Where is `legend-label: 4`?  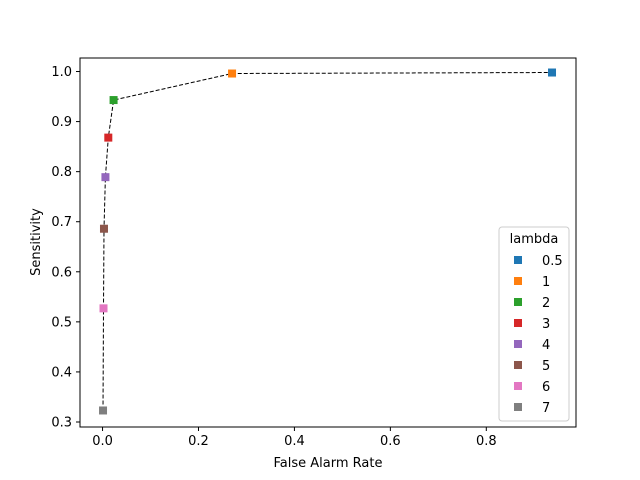
legend-label: 4 is located at coordinates (546, 345).